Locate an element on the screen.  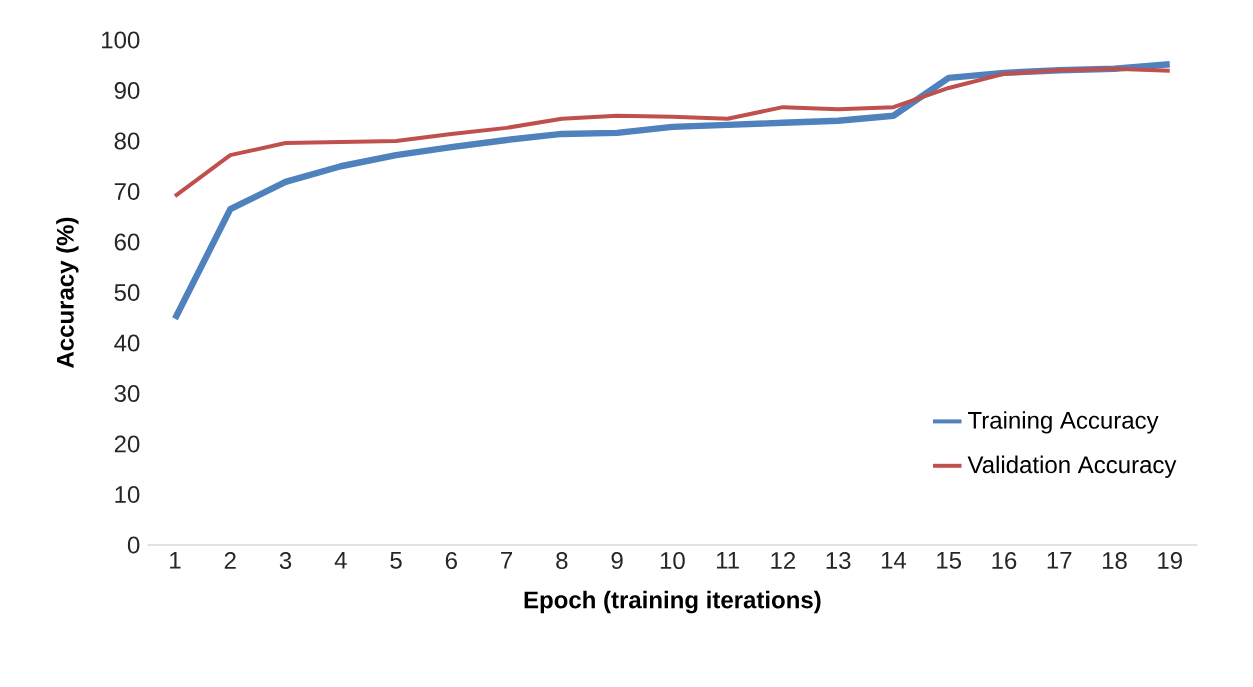
x-tick-label: 5 is located at coordinates (396, 560).